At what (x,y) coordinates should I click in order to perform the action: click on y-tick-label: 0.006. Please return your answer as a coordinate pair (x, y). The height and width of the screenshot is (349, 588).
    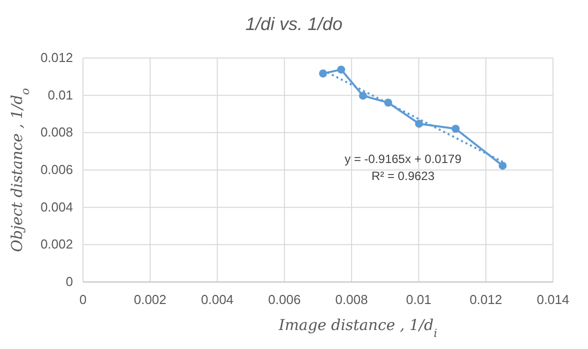
    Looking at the image, I should click on (56, 169).